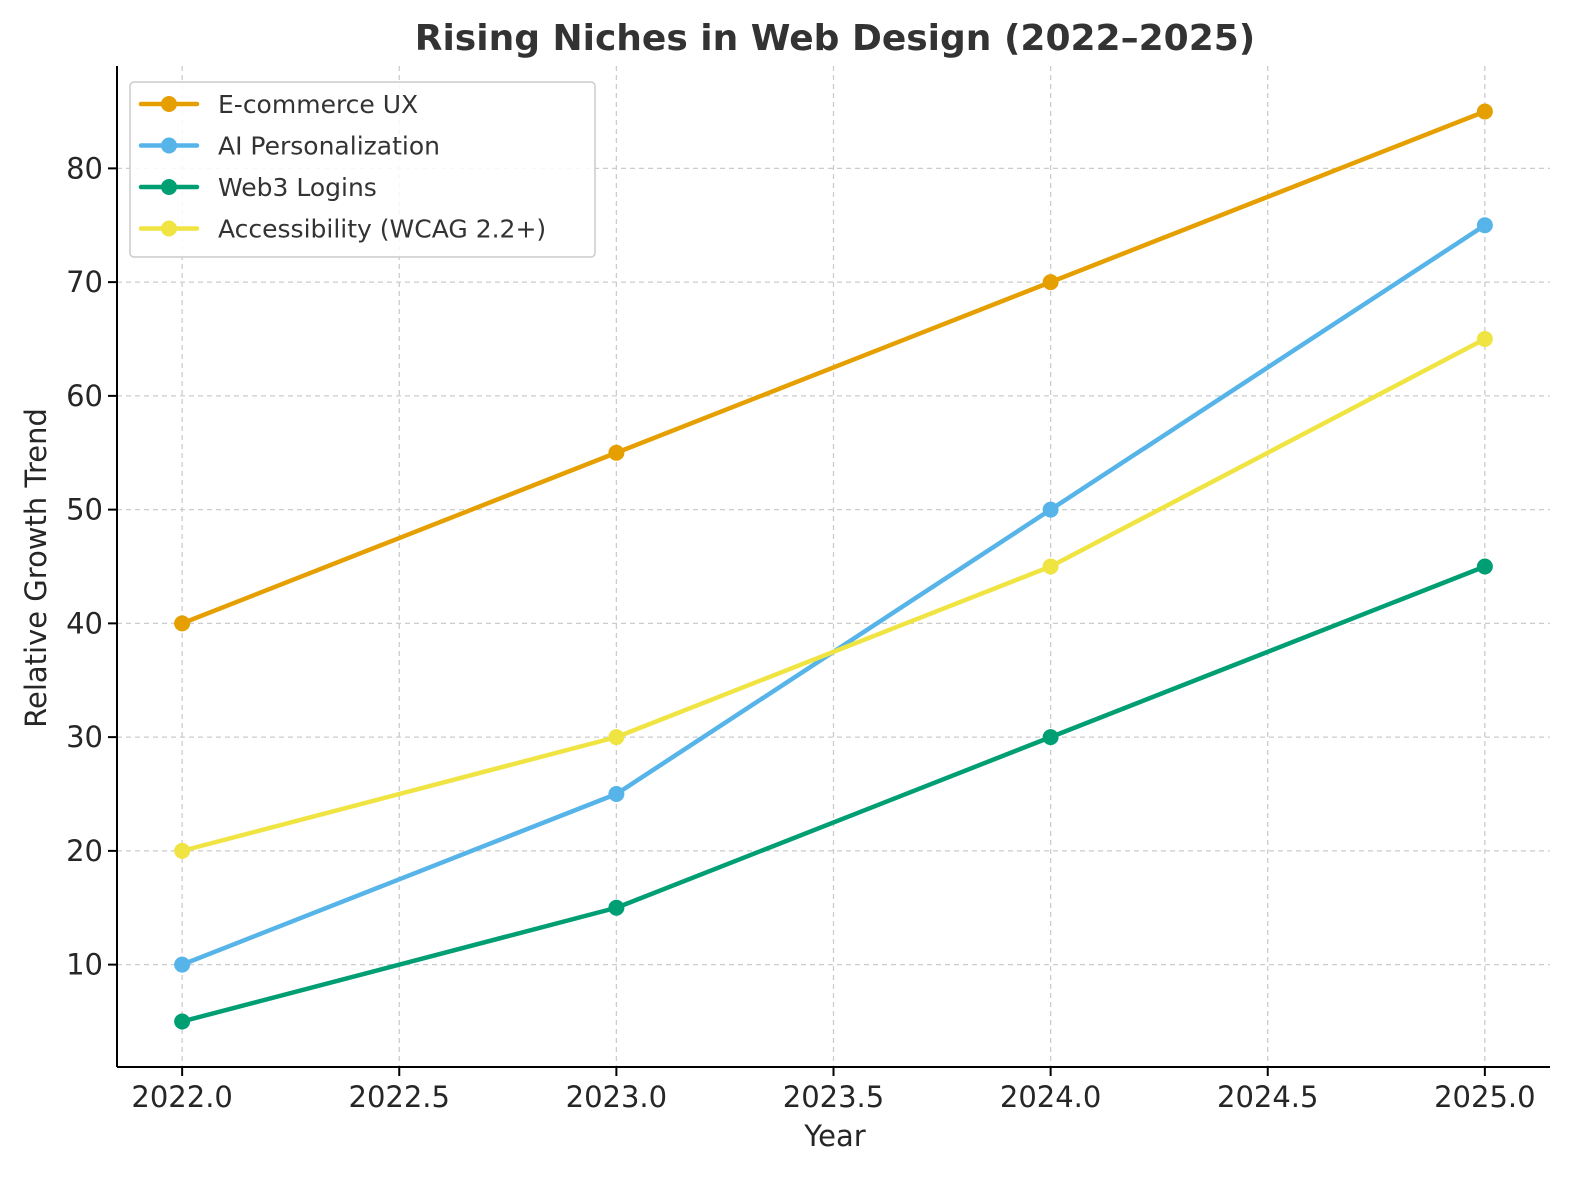 The width and height of the screenshot is (1577, 1180). Describe the element at coordinates (91, 566) in the screenshot. I see `y-axis-ticks: 10 20 30 40 50 60 70 80` at that location.